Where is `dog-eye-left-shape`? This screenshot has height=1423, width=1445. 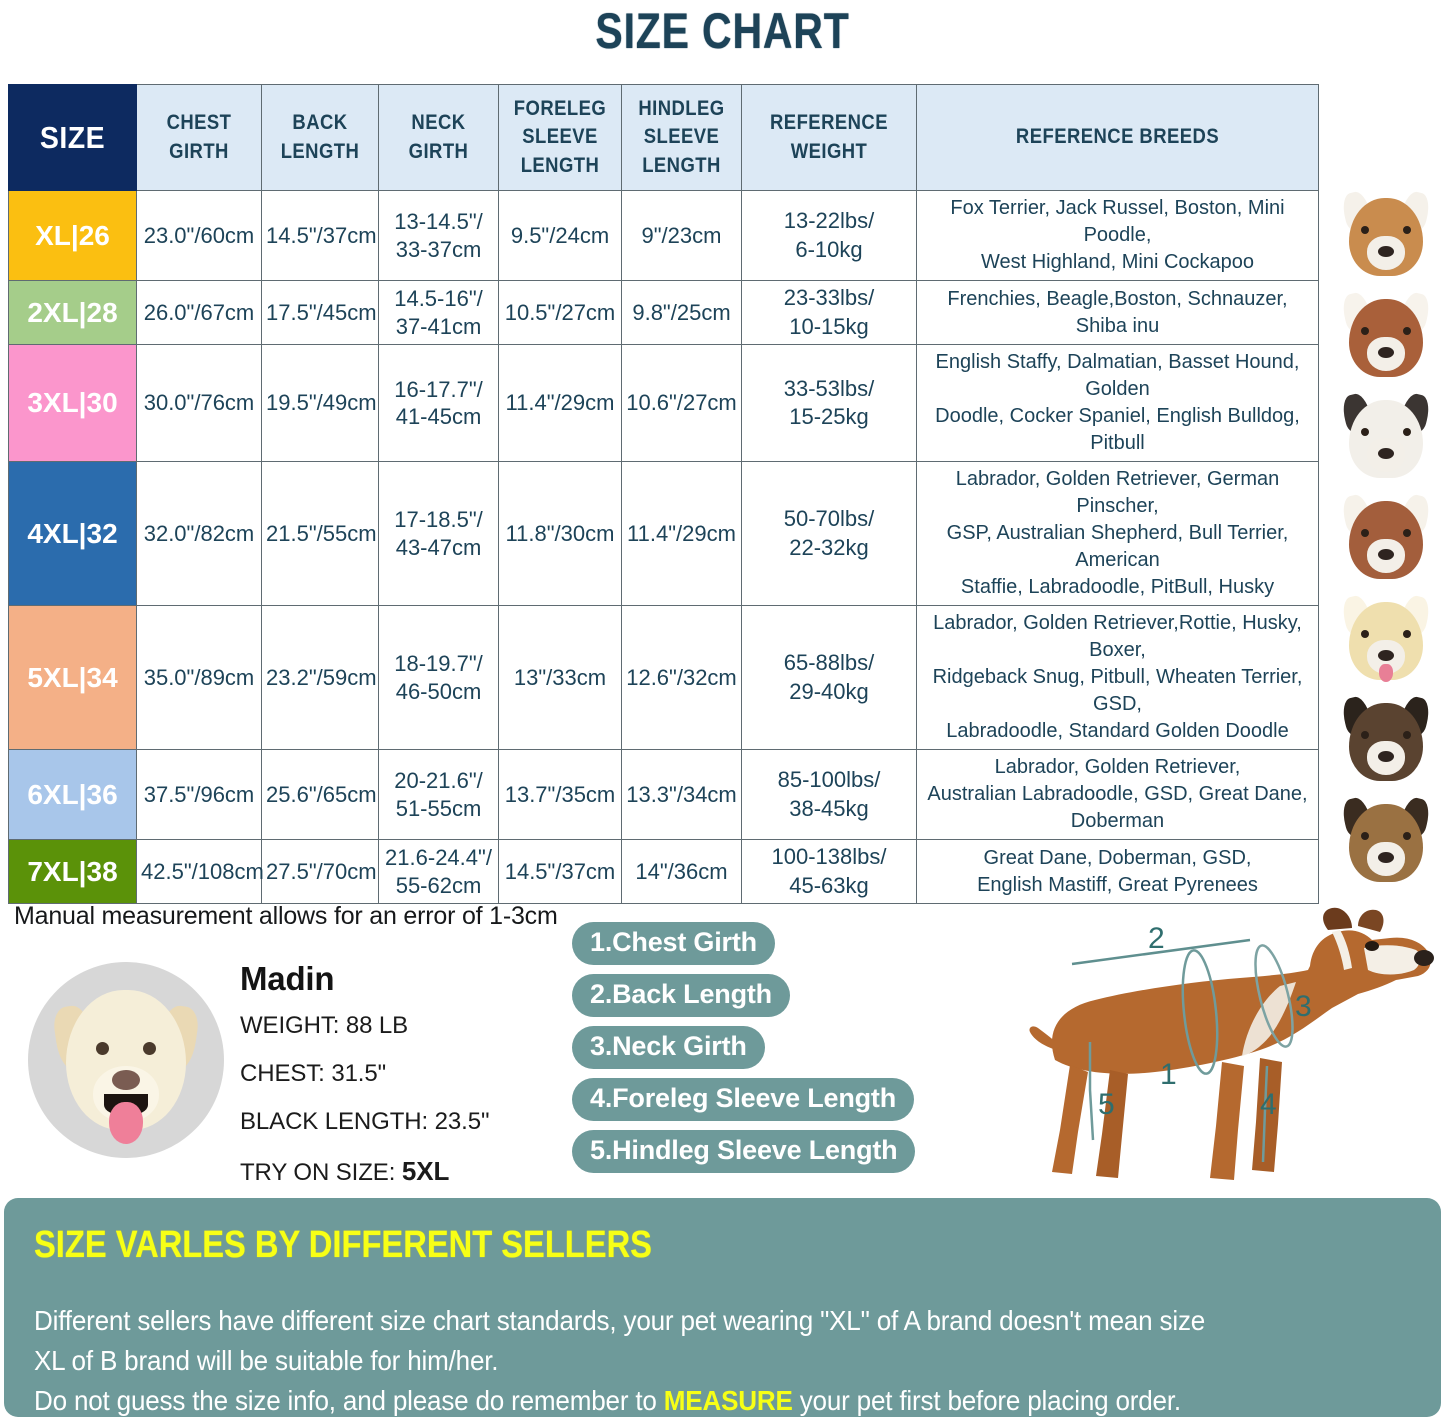 dog-eye-left-shape is located at coordinates (102, 1048).